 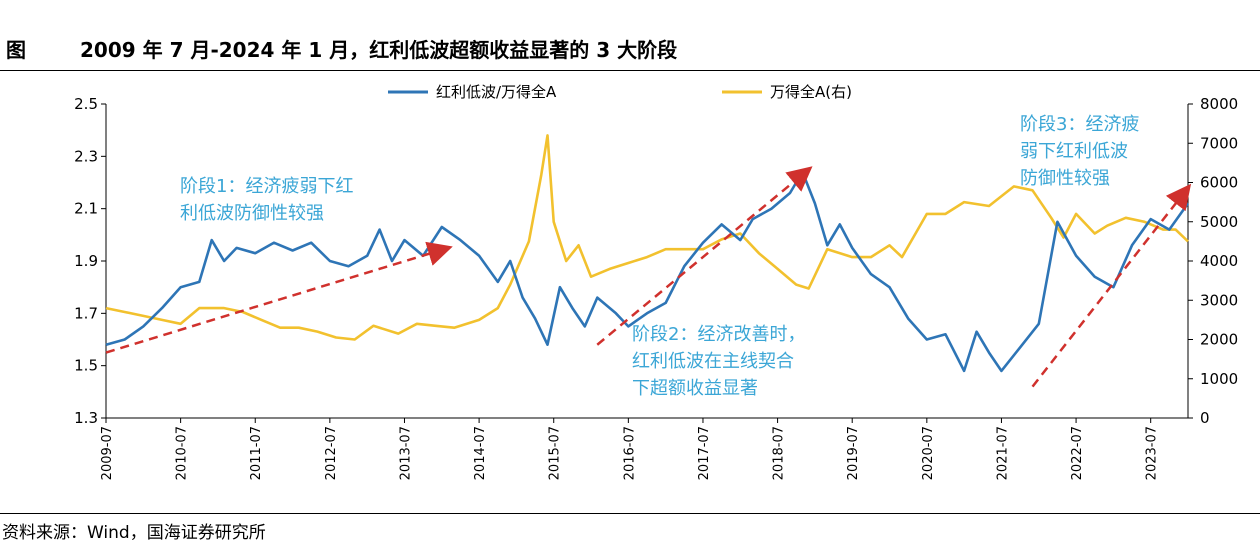 I want to click on y-left-tick-label: 1.9, so click(x=86, y=261).